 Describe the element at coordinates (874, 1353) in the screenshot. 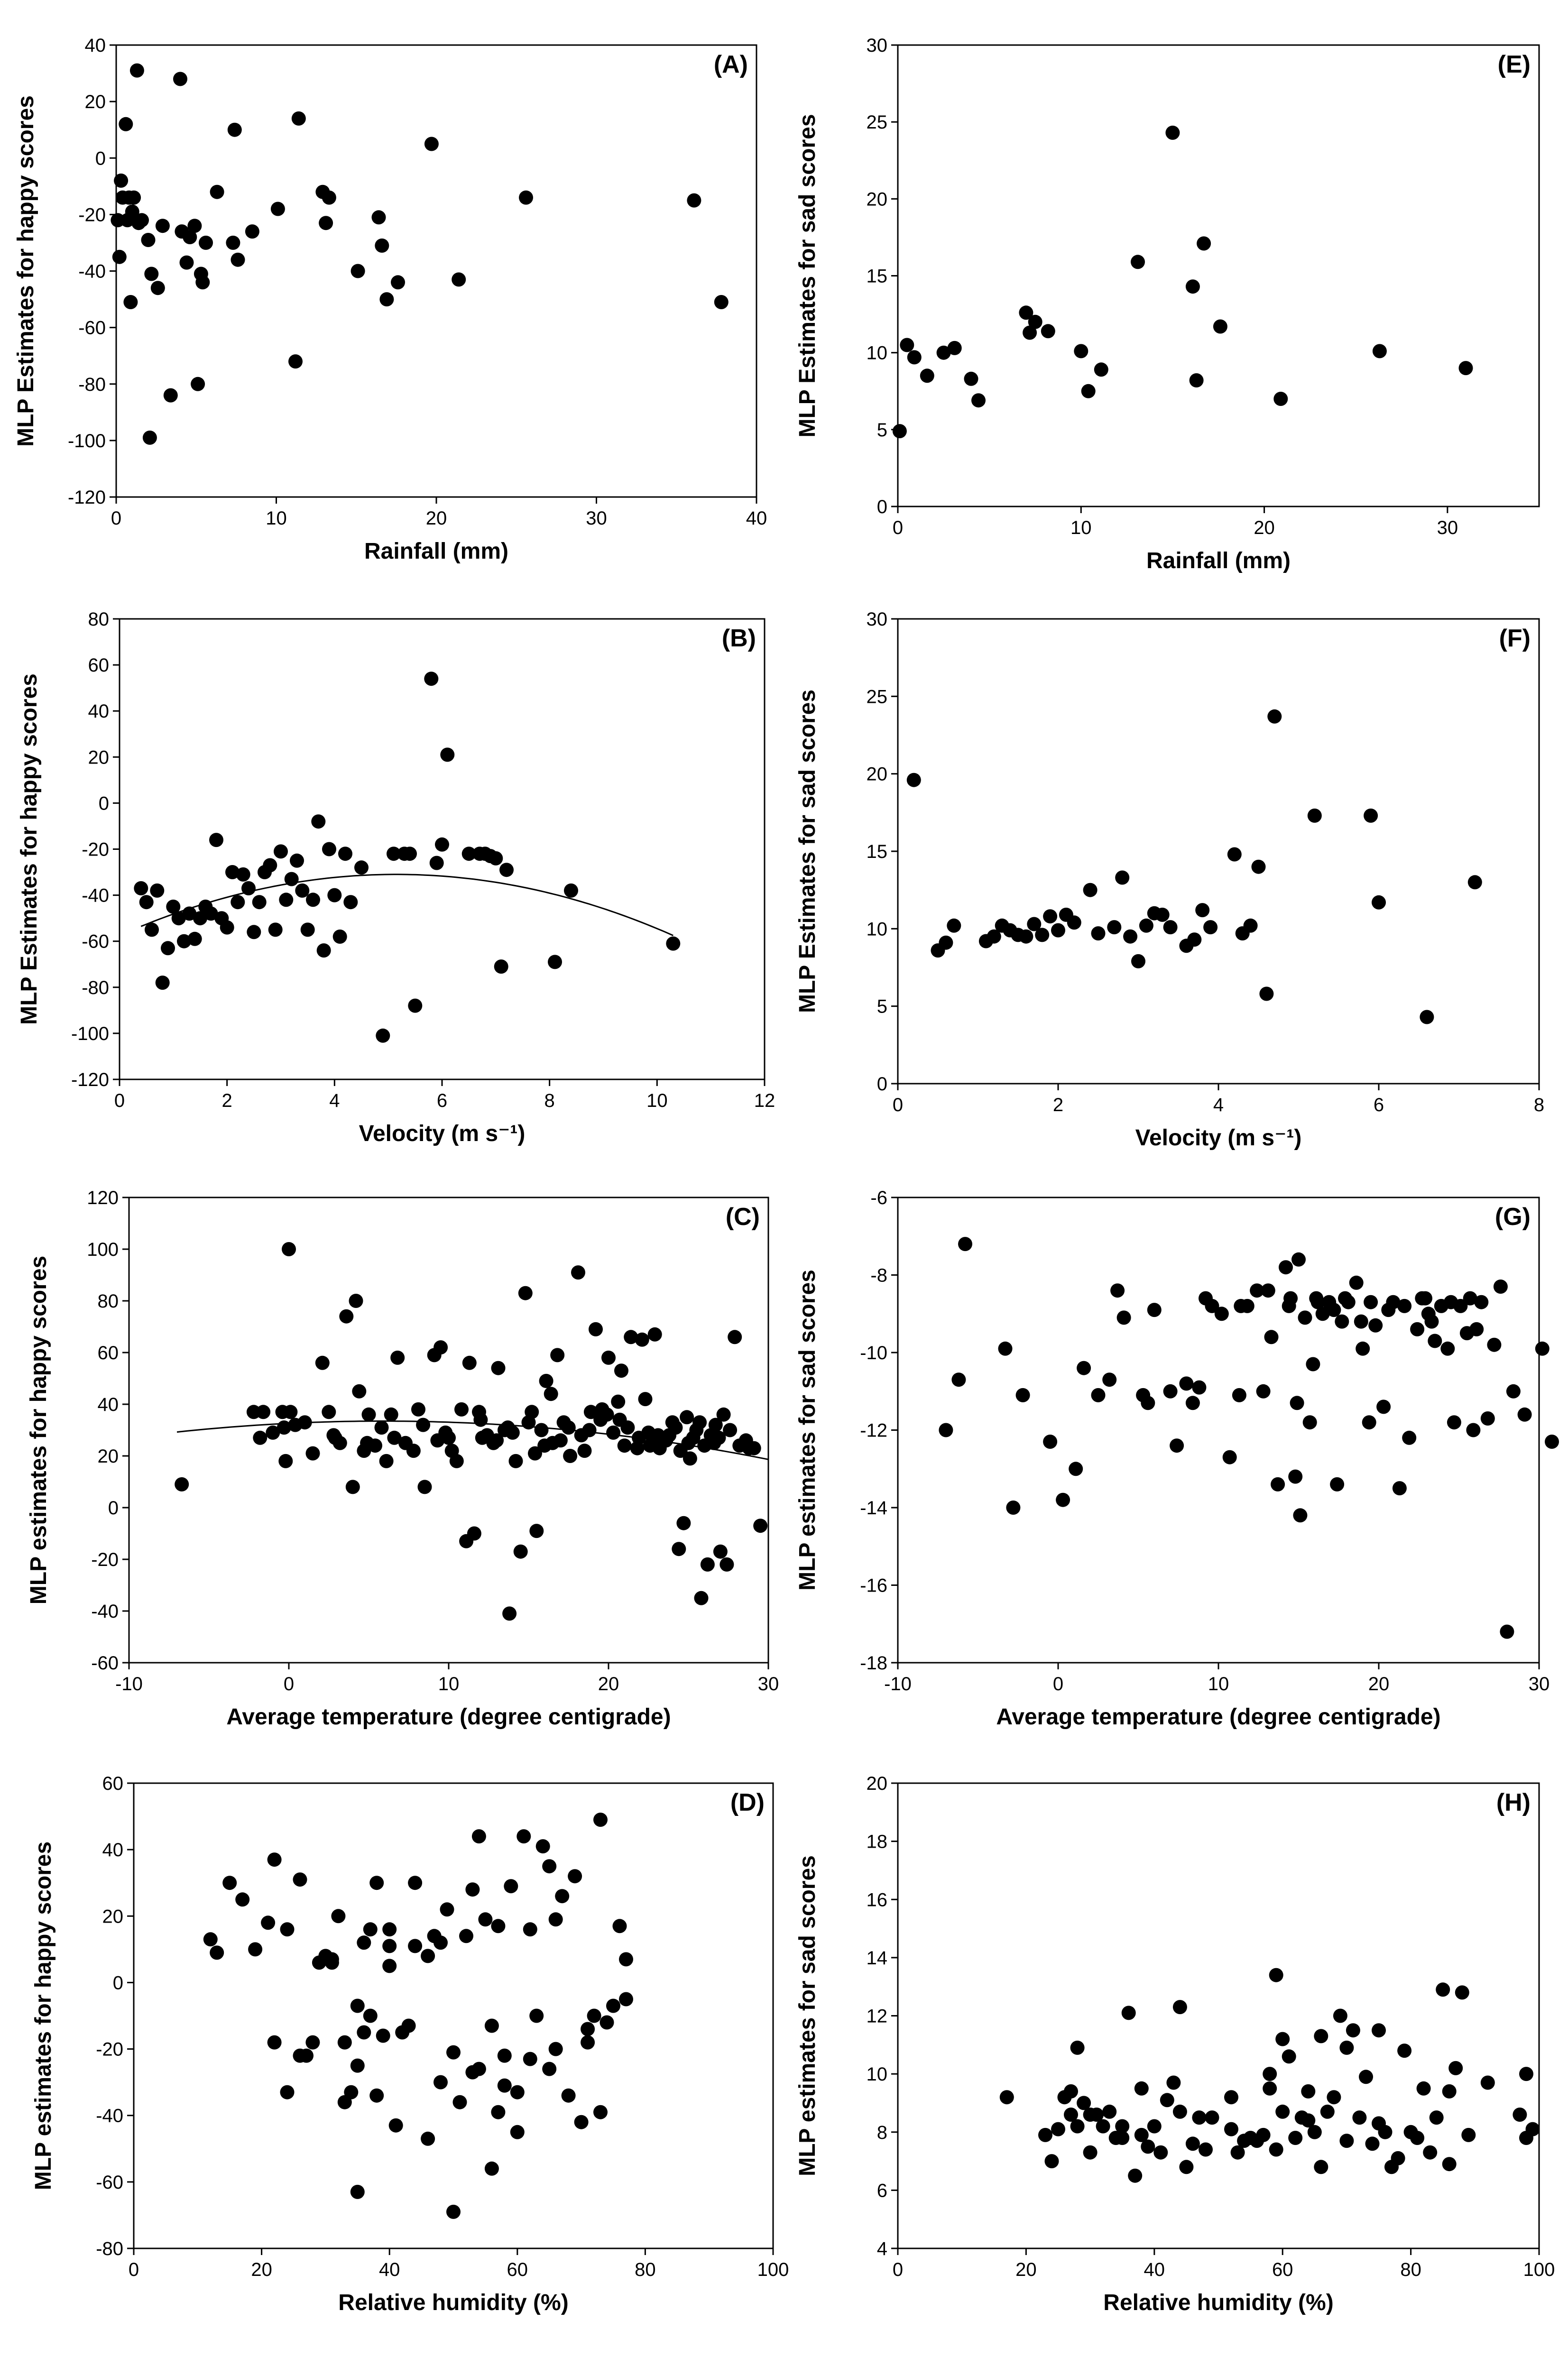

I see `y-tick-label: -10` at that location.